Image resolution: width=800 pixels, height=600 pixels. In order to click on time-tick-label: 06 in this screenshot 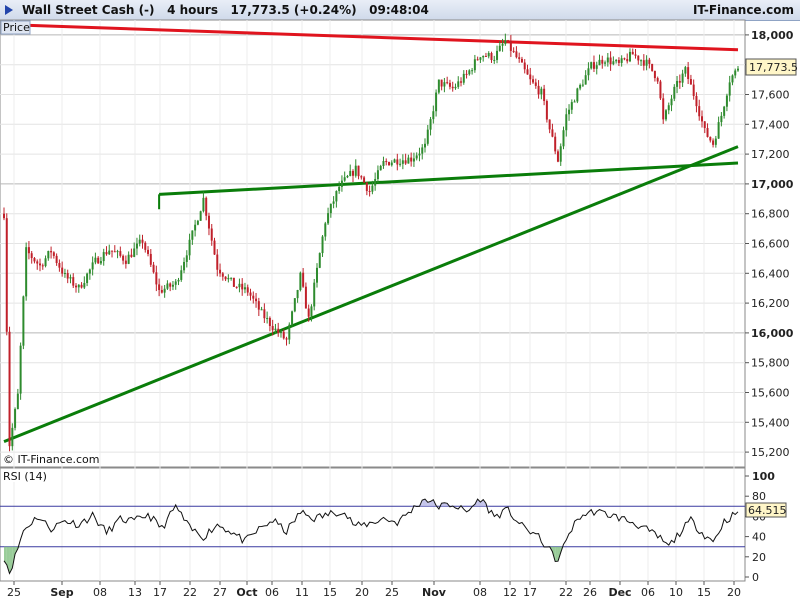, I will do `click(272, 592)`.